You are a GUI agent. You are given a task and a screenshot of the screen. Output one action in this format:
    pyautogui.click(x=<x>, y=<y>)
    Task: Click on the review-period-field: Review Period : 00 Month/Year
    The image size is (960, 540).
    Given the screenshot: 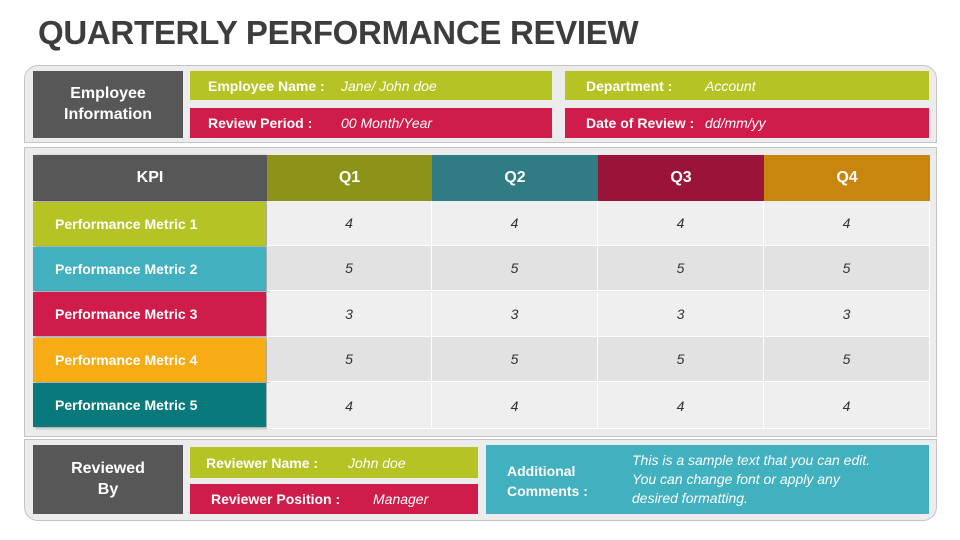 What is the action you would take?
    pyautogui.click(x=371, y=123)
    